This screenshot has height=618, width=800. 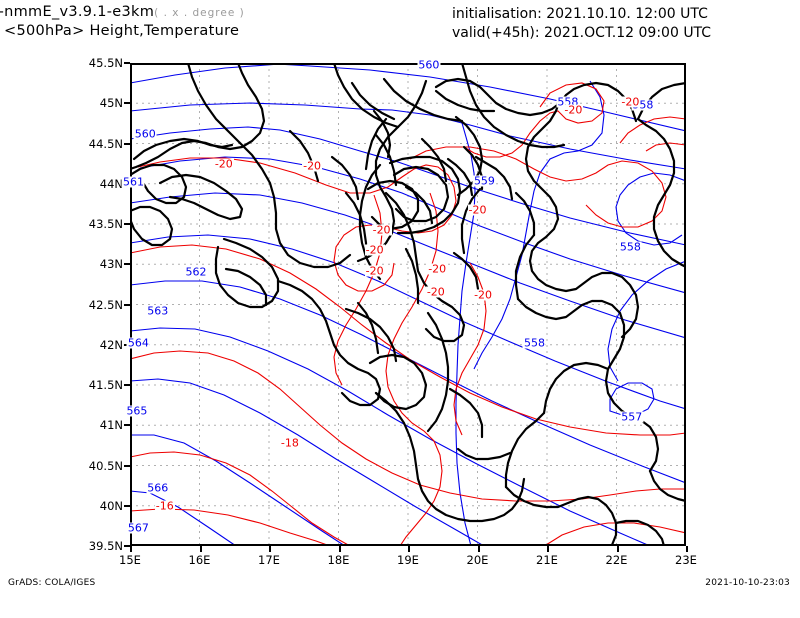 I want to click on x-axis-tick-label: 23E, so click(x=686, y=560).